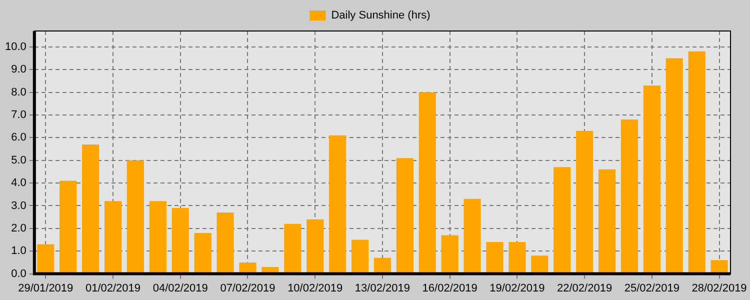  Describe the element at coordinates (18, 70) in the screenshot. I see `y-tick-label: 9.0` at that location.